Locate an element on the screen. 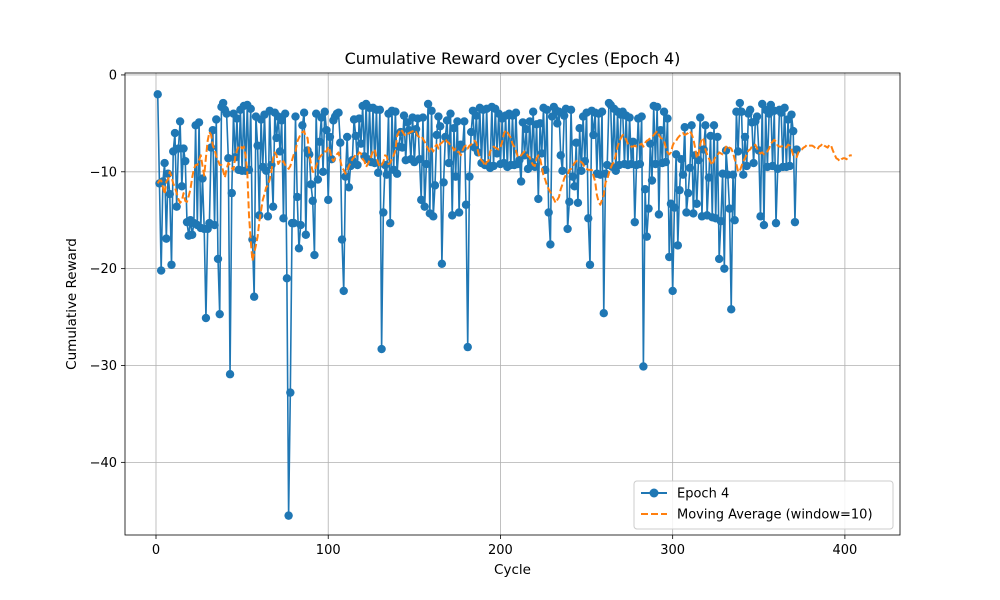  legend-marker-epoch is located at coordinates (654, 493).